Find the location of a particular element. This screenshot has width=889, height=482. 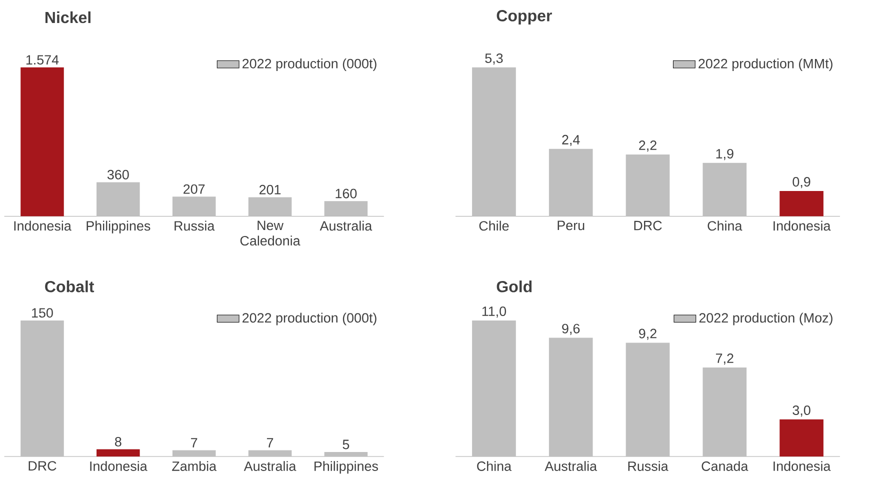

data-label: 1,9 is located at coordinates (725, 154).